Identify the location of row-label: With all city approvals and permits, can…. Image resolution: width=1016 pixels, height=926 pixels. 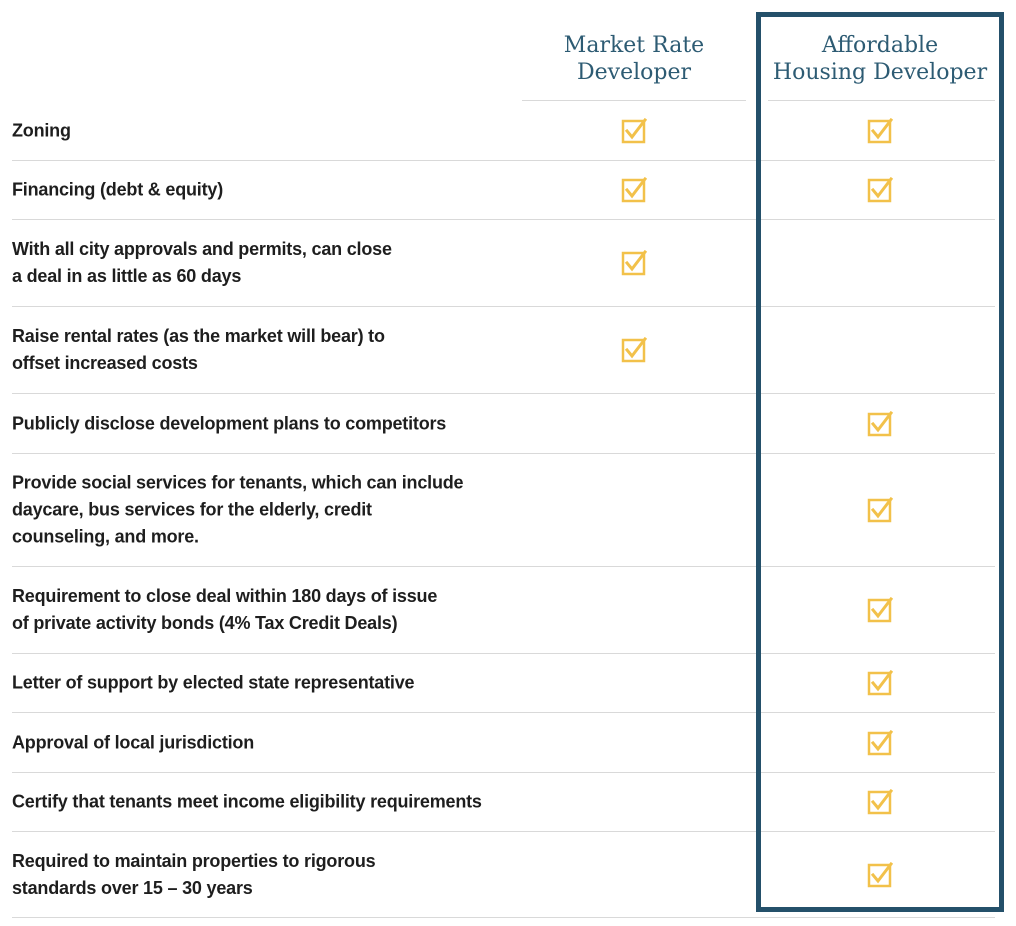
(202, 262).